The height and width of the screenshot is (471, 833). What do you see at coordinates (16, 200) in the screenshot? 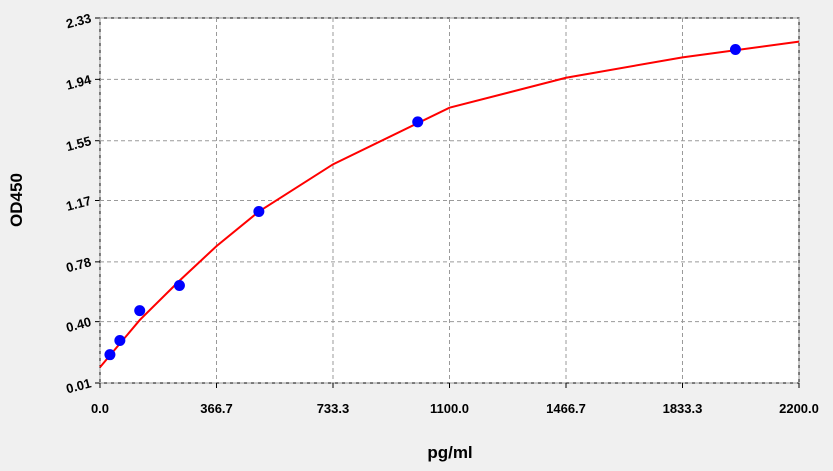
I see `y-axis-label: OD450` at bounding box center [16, 200].